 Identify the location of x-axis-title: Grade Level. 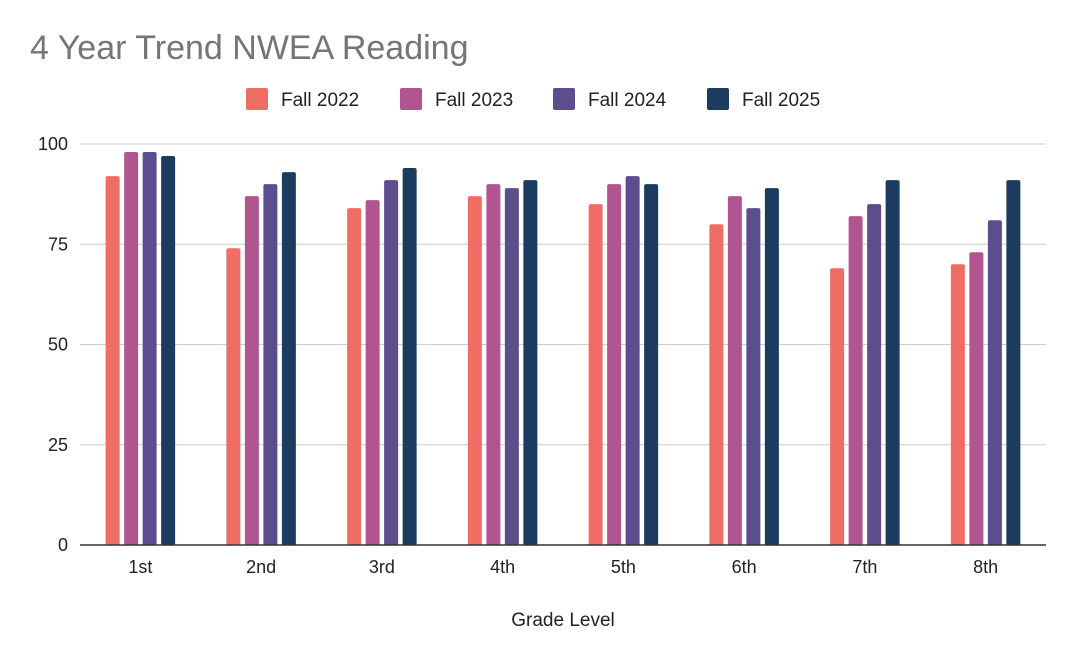
(563, 620).